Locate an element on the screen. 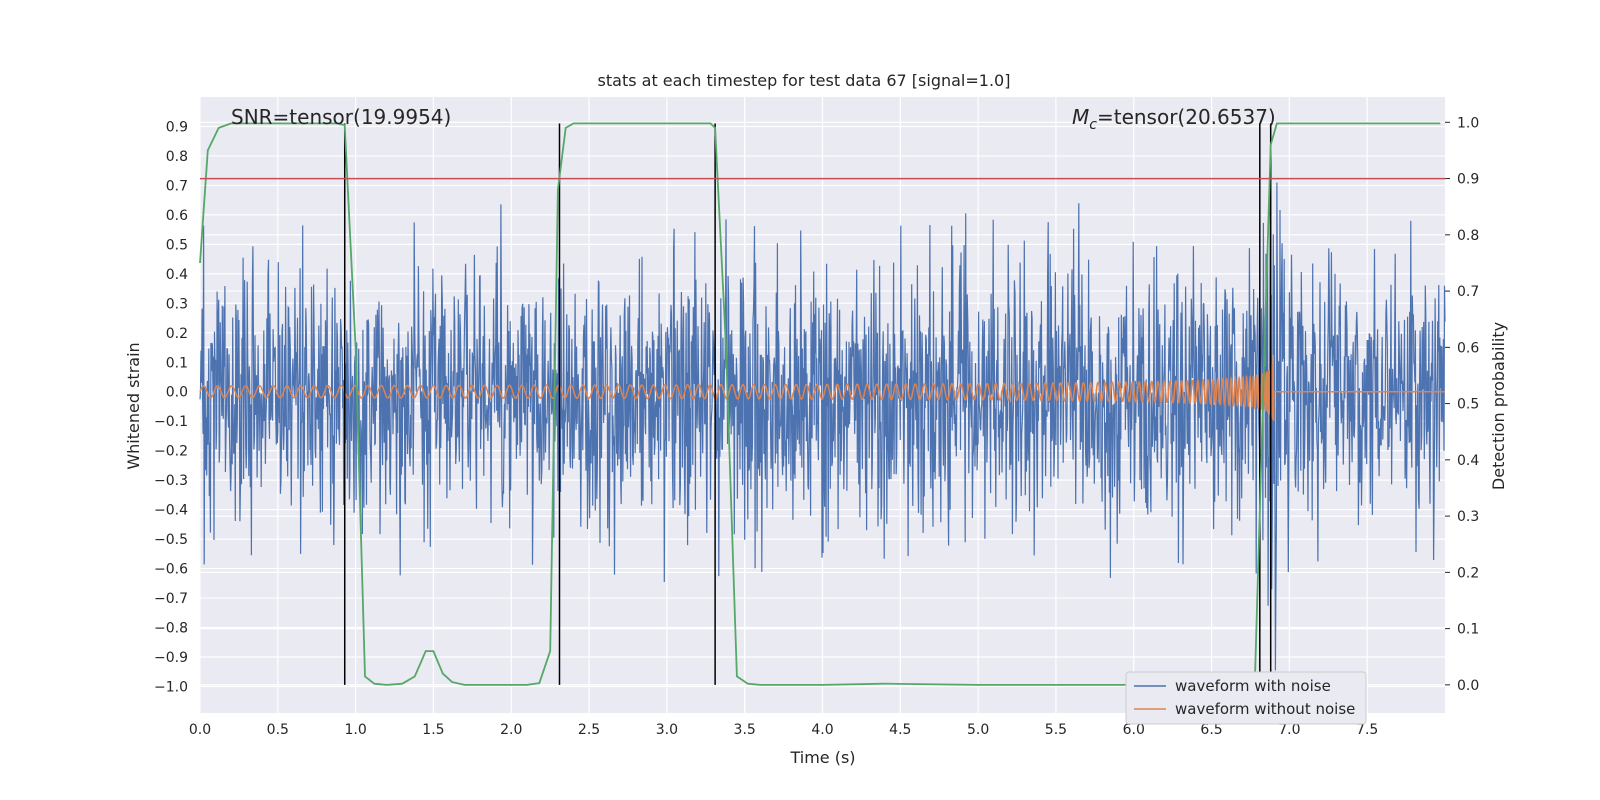 Image resolution: width=1600 pixels, height=800 pixels. y-tick-label: 0.9 is located at coordinates (177, 127).